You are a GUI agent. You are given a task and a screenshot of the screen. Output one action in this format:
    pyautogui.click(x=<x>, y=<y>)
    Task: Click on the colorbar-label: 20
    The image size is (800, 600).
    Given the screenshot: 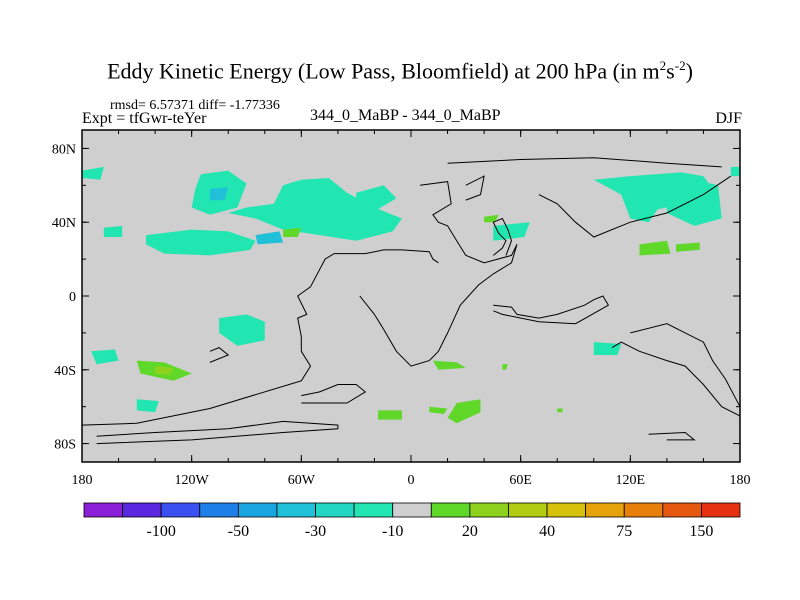 What is the action you would take?
    pyautogui.click(x=470, y=531)
    